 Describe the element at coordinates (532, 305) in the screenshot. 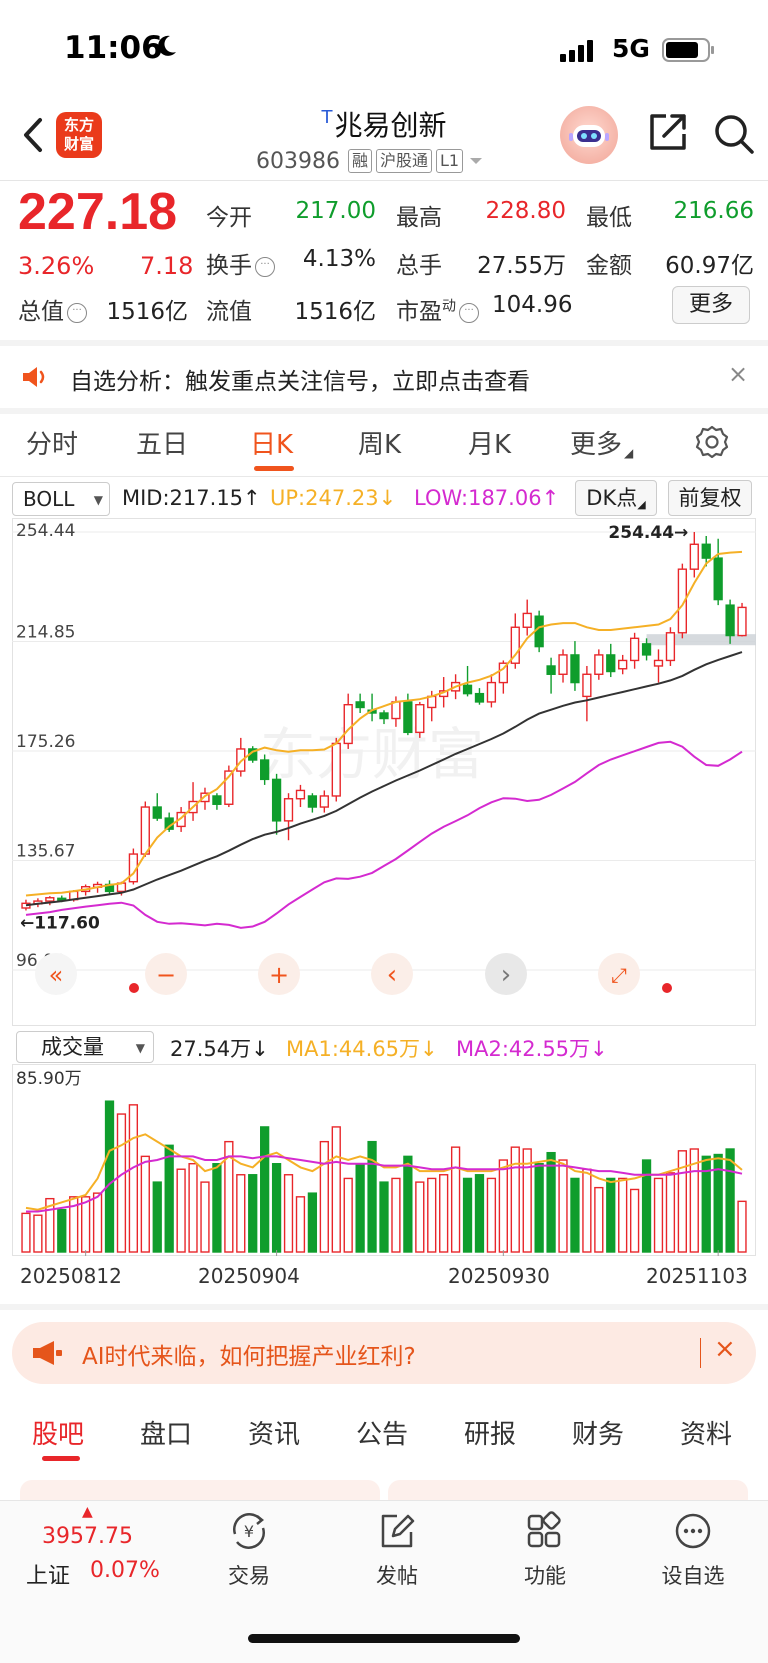

I see `pe-value: 104.96` at that location.